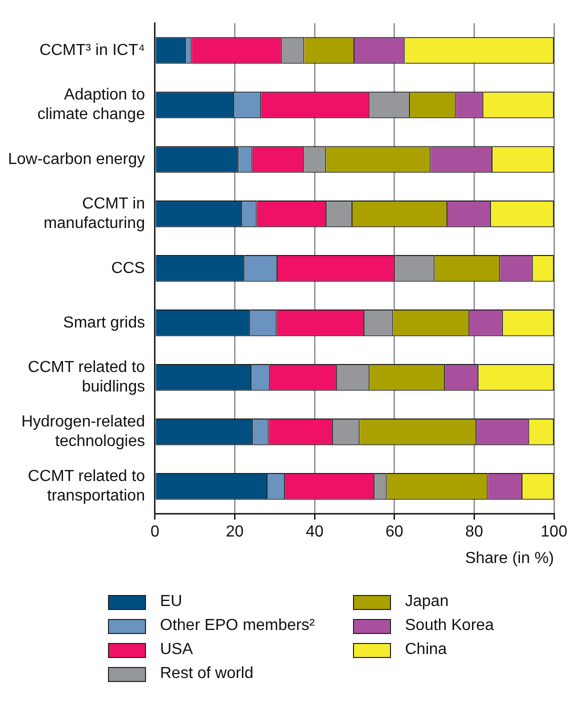  I want to click on legend-label: Rest of world, so click(207, 674).